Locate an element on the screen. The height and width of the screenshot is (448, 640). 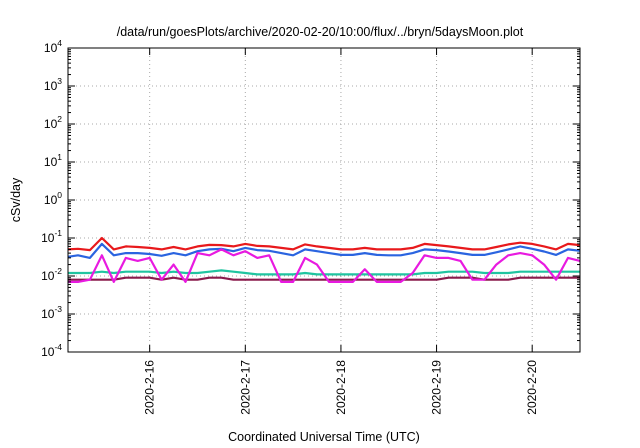
y-tick-label: 10¹ is located at coordinates (53, 160).